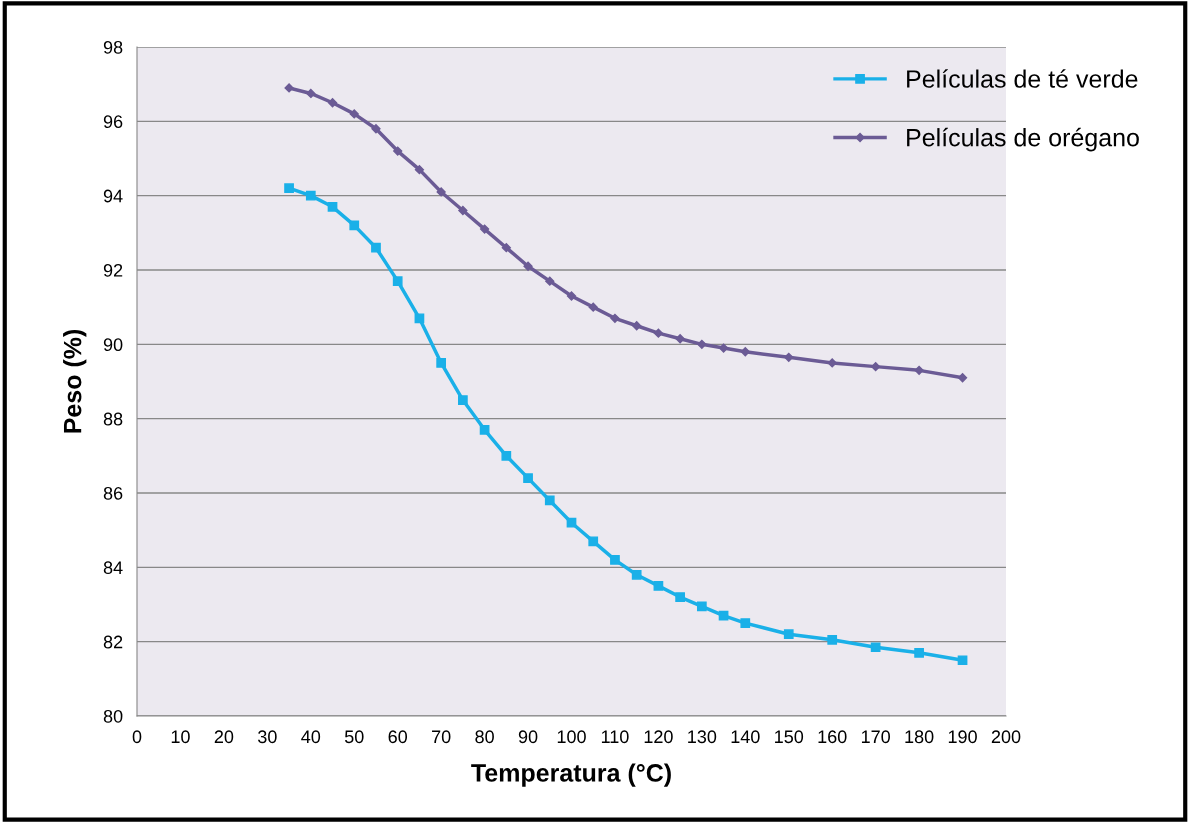  I want to click on x-tick-label: 200, so click(1006, 737).